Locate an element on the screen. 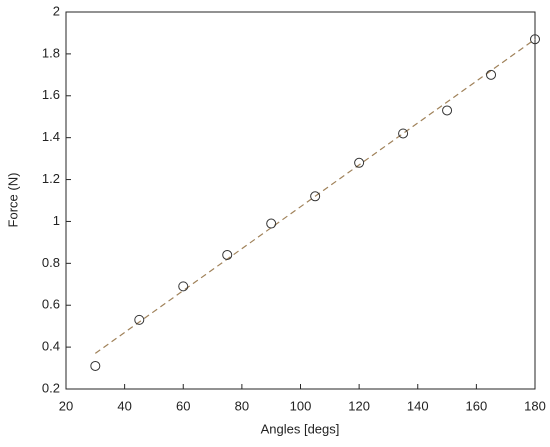 This screenshot has width=550, height=447. x-tick-label: 40 is located at coordinates (124, 405).